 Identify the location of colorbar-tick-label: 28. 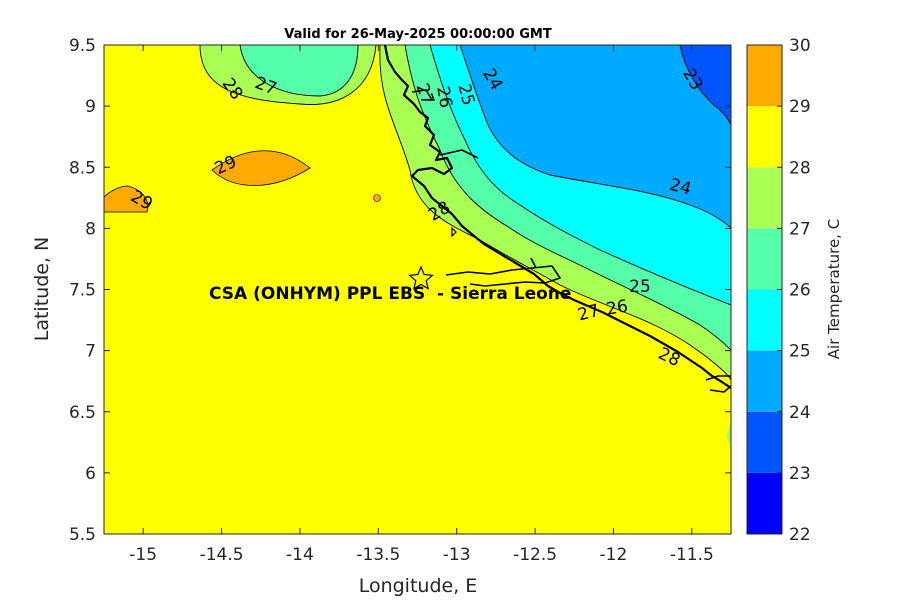
(800, 168).